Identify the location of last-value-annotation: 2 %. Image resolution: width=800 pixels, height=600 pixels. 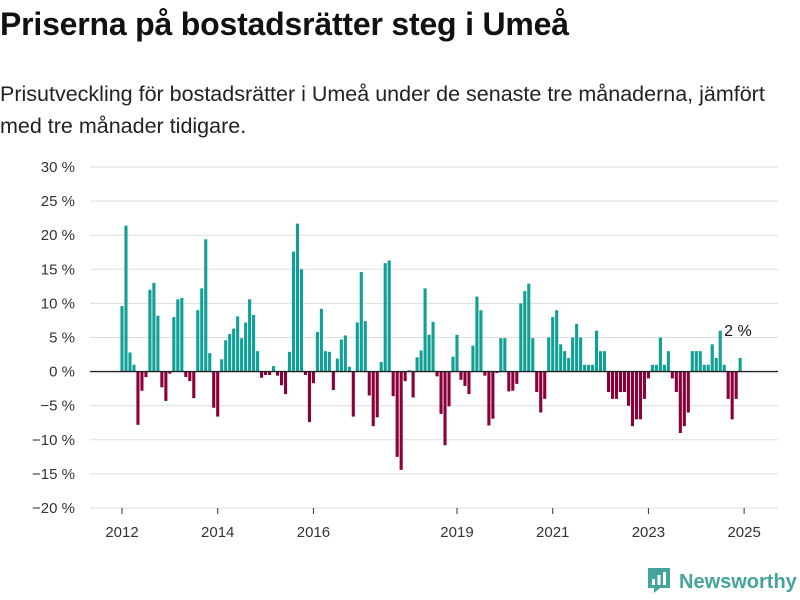
(738, 331).